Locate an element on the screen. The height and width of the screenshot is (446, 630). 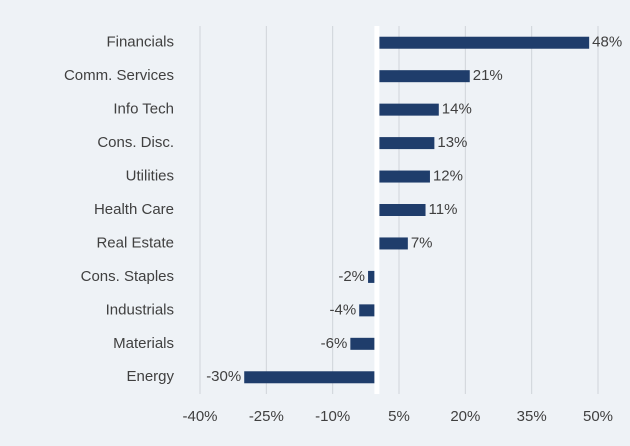
y-tick-label: Health Care is located at coordinates (134, 209).